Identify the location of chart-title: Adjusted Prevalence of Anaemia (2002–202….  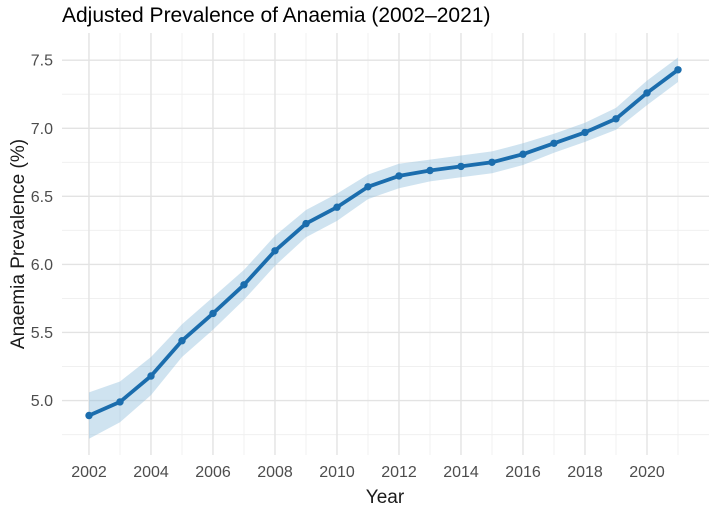
(276, 15).